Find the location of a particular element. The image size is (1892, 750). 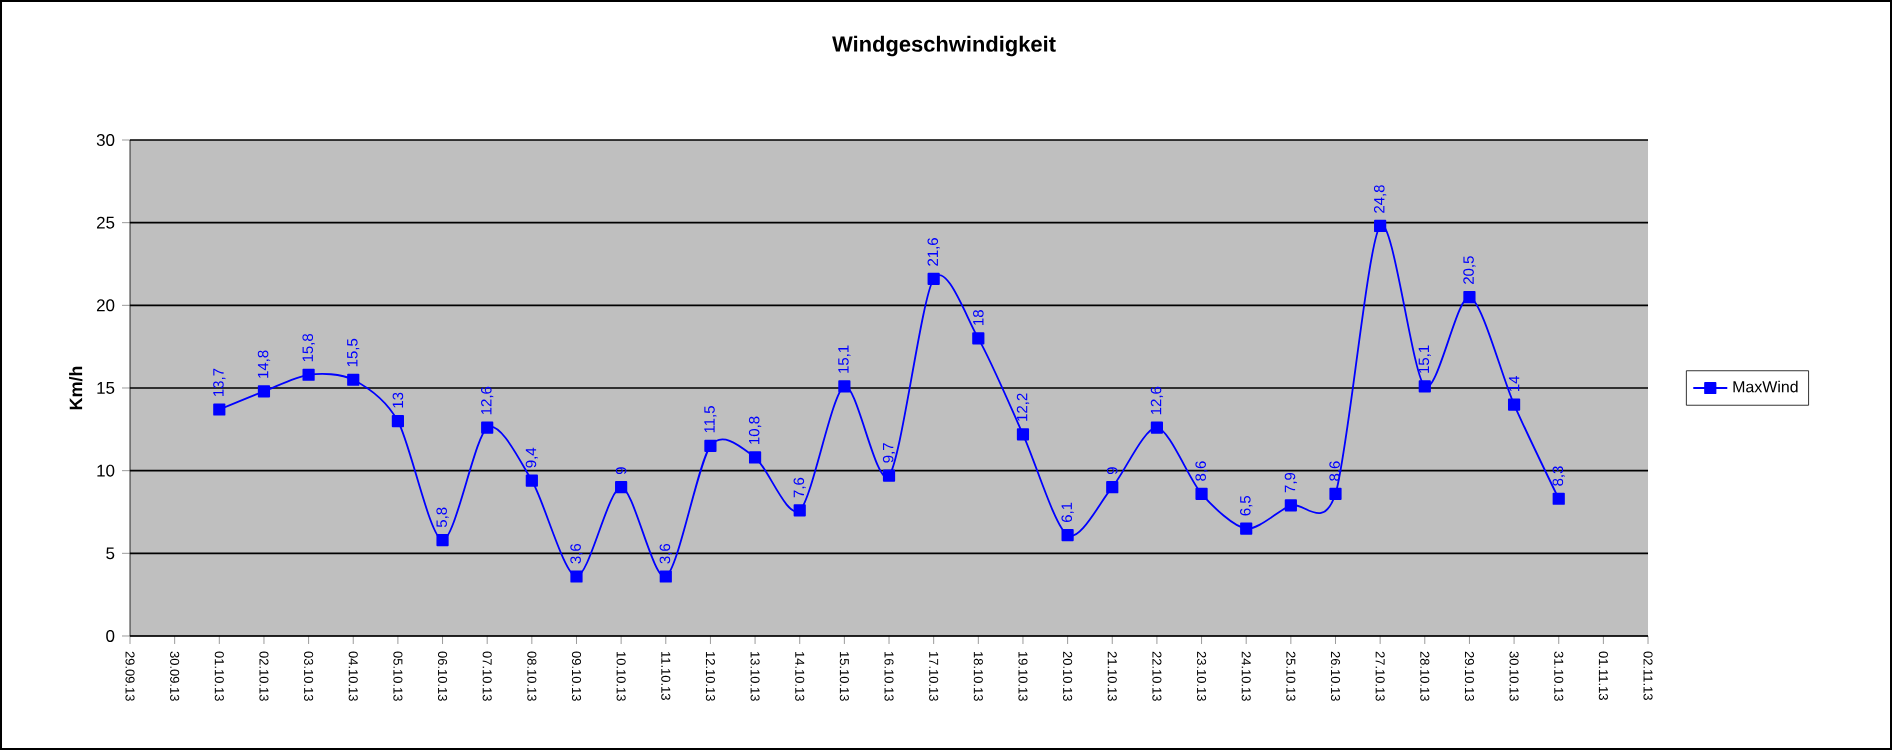

y-axis-title: Km/h is located at coordinates (76, 388).